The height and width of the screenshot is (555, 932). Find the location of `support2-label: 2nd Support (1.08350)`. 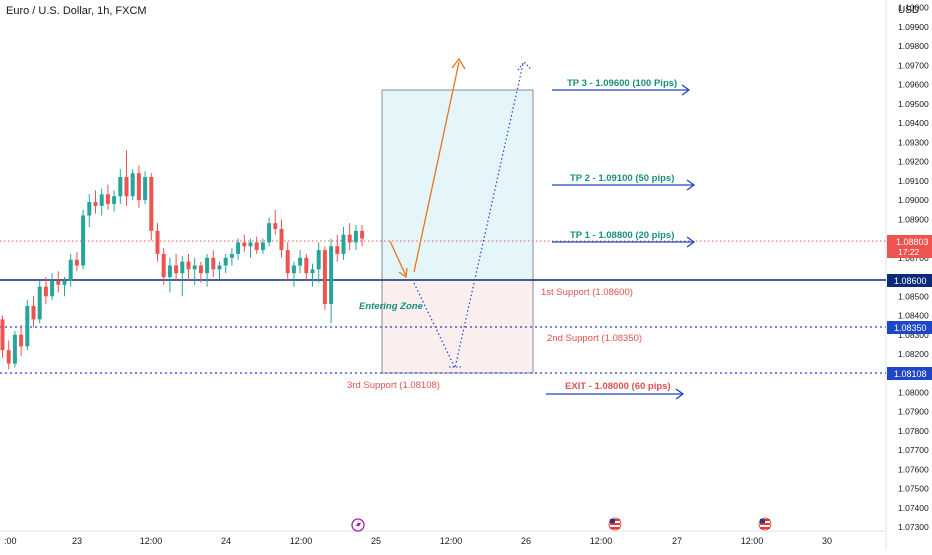

support2-label: 2nd Support (1.08350) is located at coordinates (594, 338).